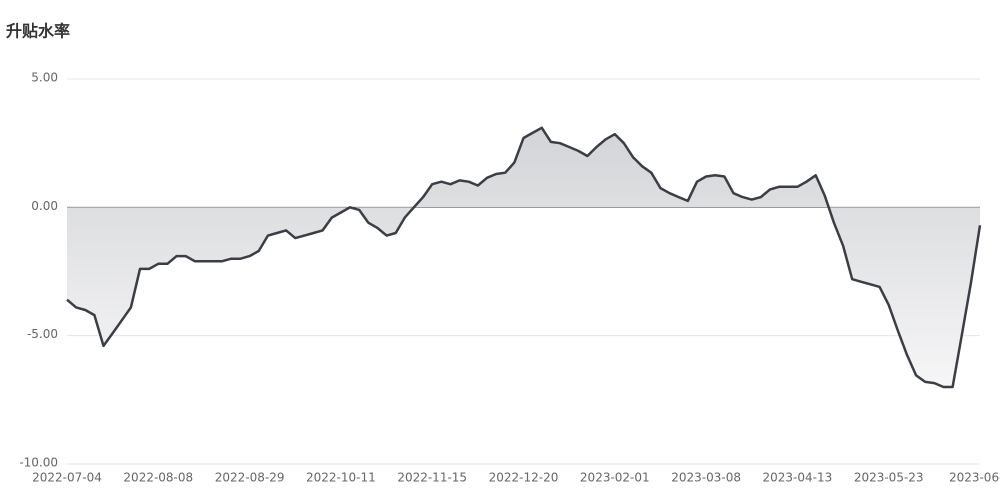  I want to click on x-tick-label: 2022-08-08, so click(158, 478).